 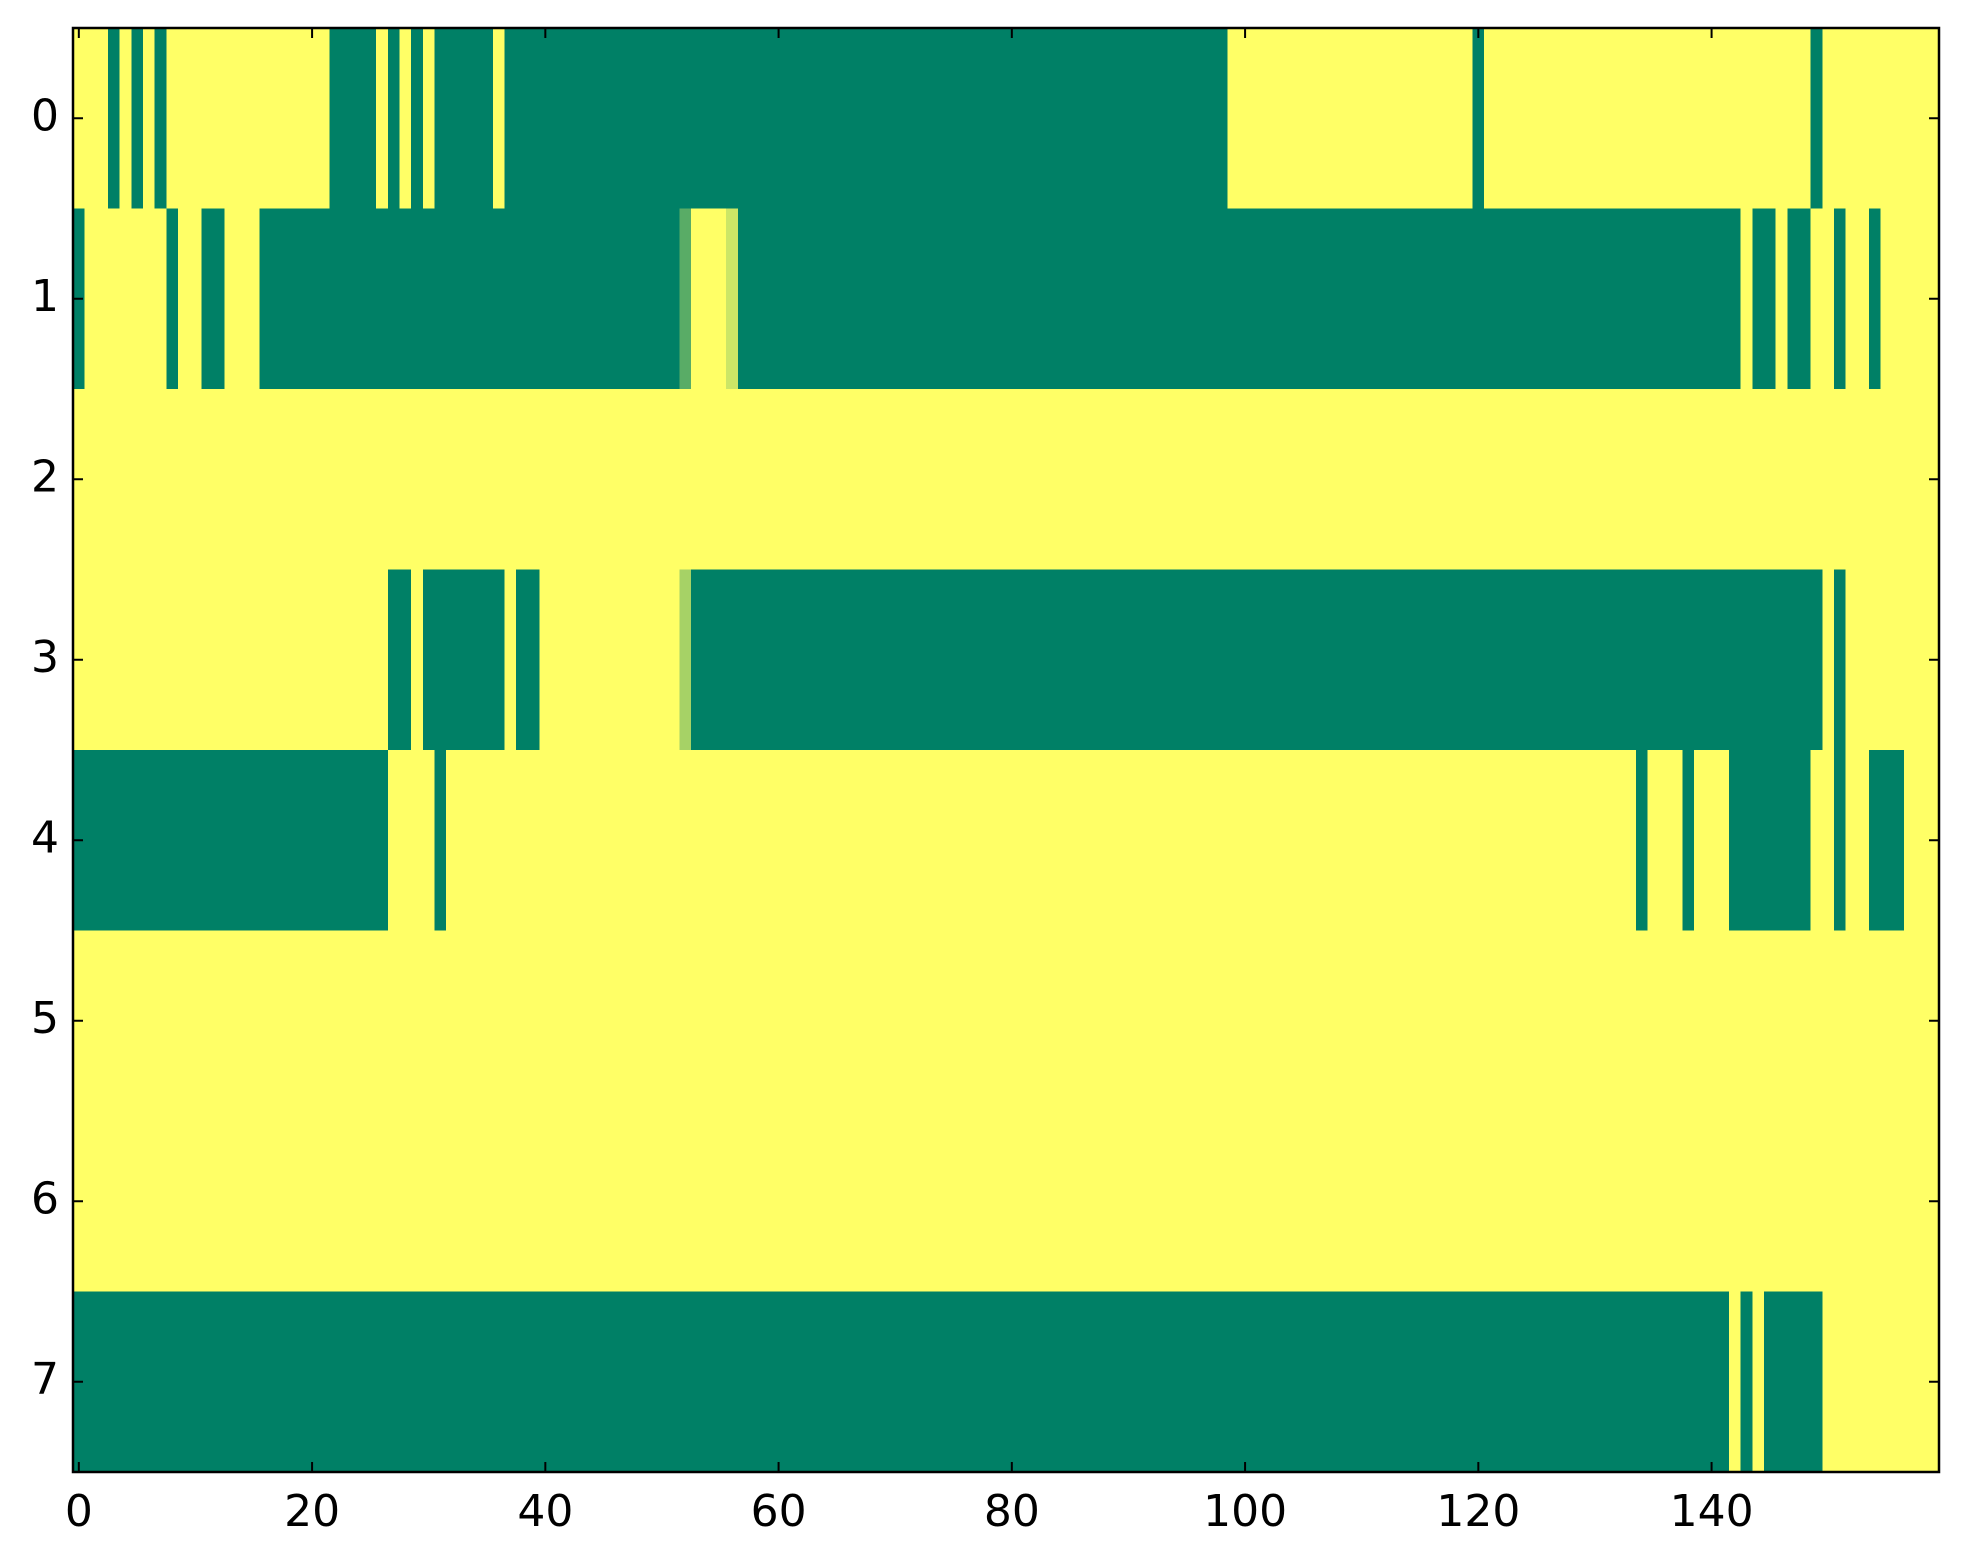 What do you see at coordinates (45, 1198) in the screenshot?
I see `y-tick-label: 6` at bounding box center [45, 1198].